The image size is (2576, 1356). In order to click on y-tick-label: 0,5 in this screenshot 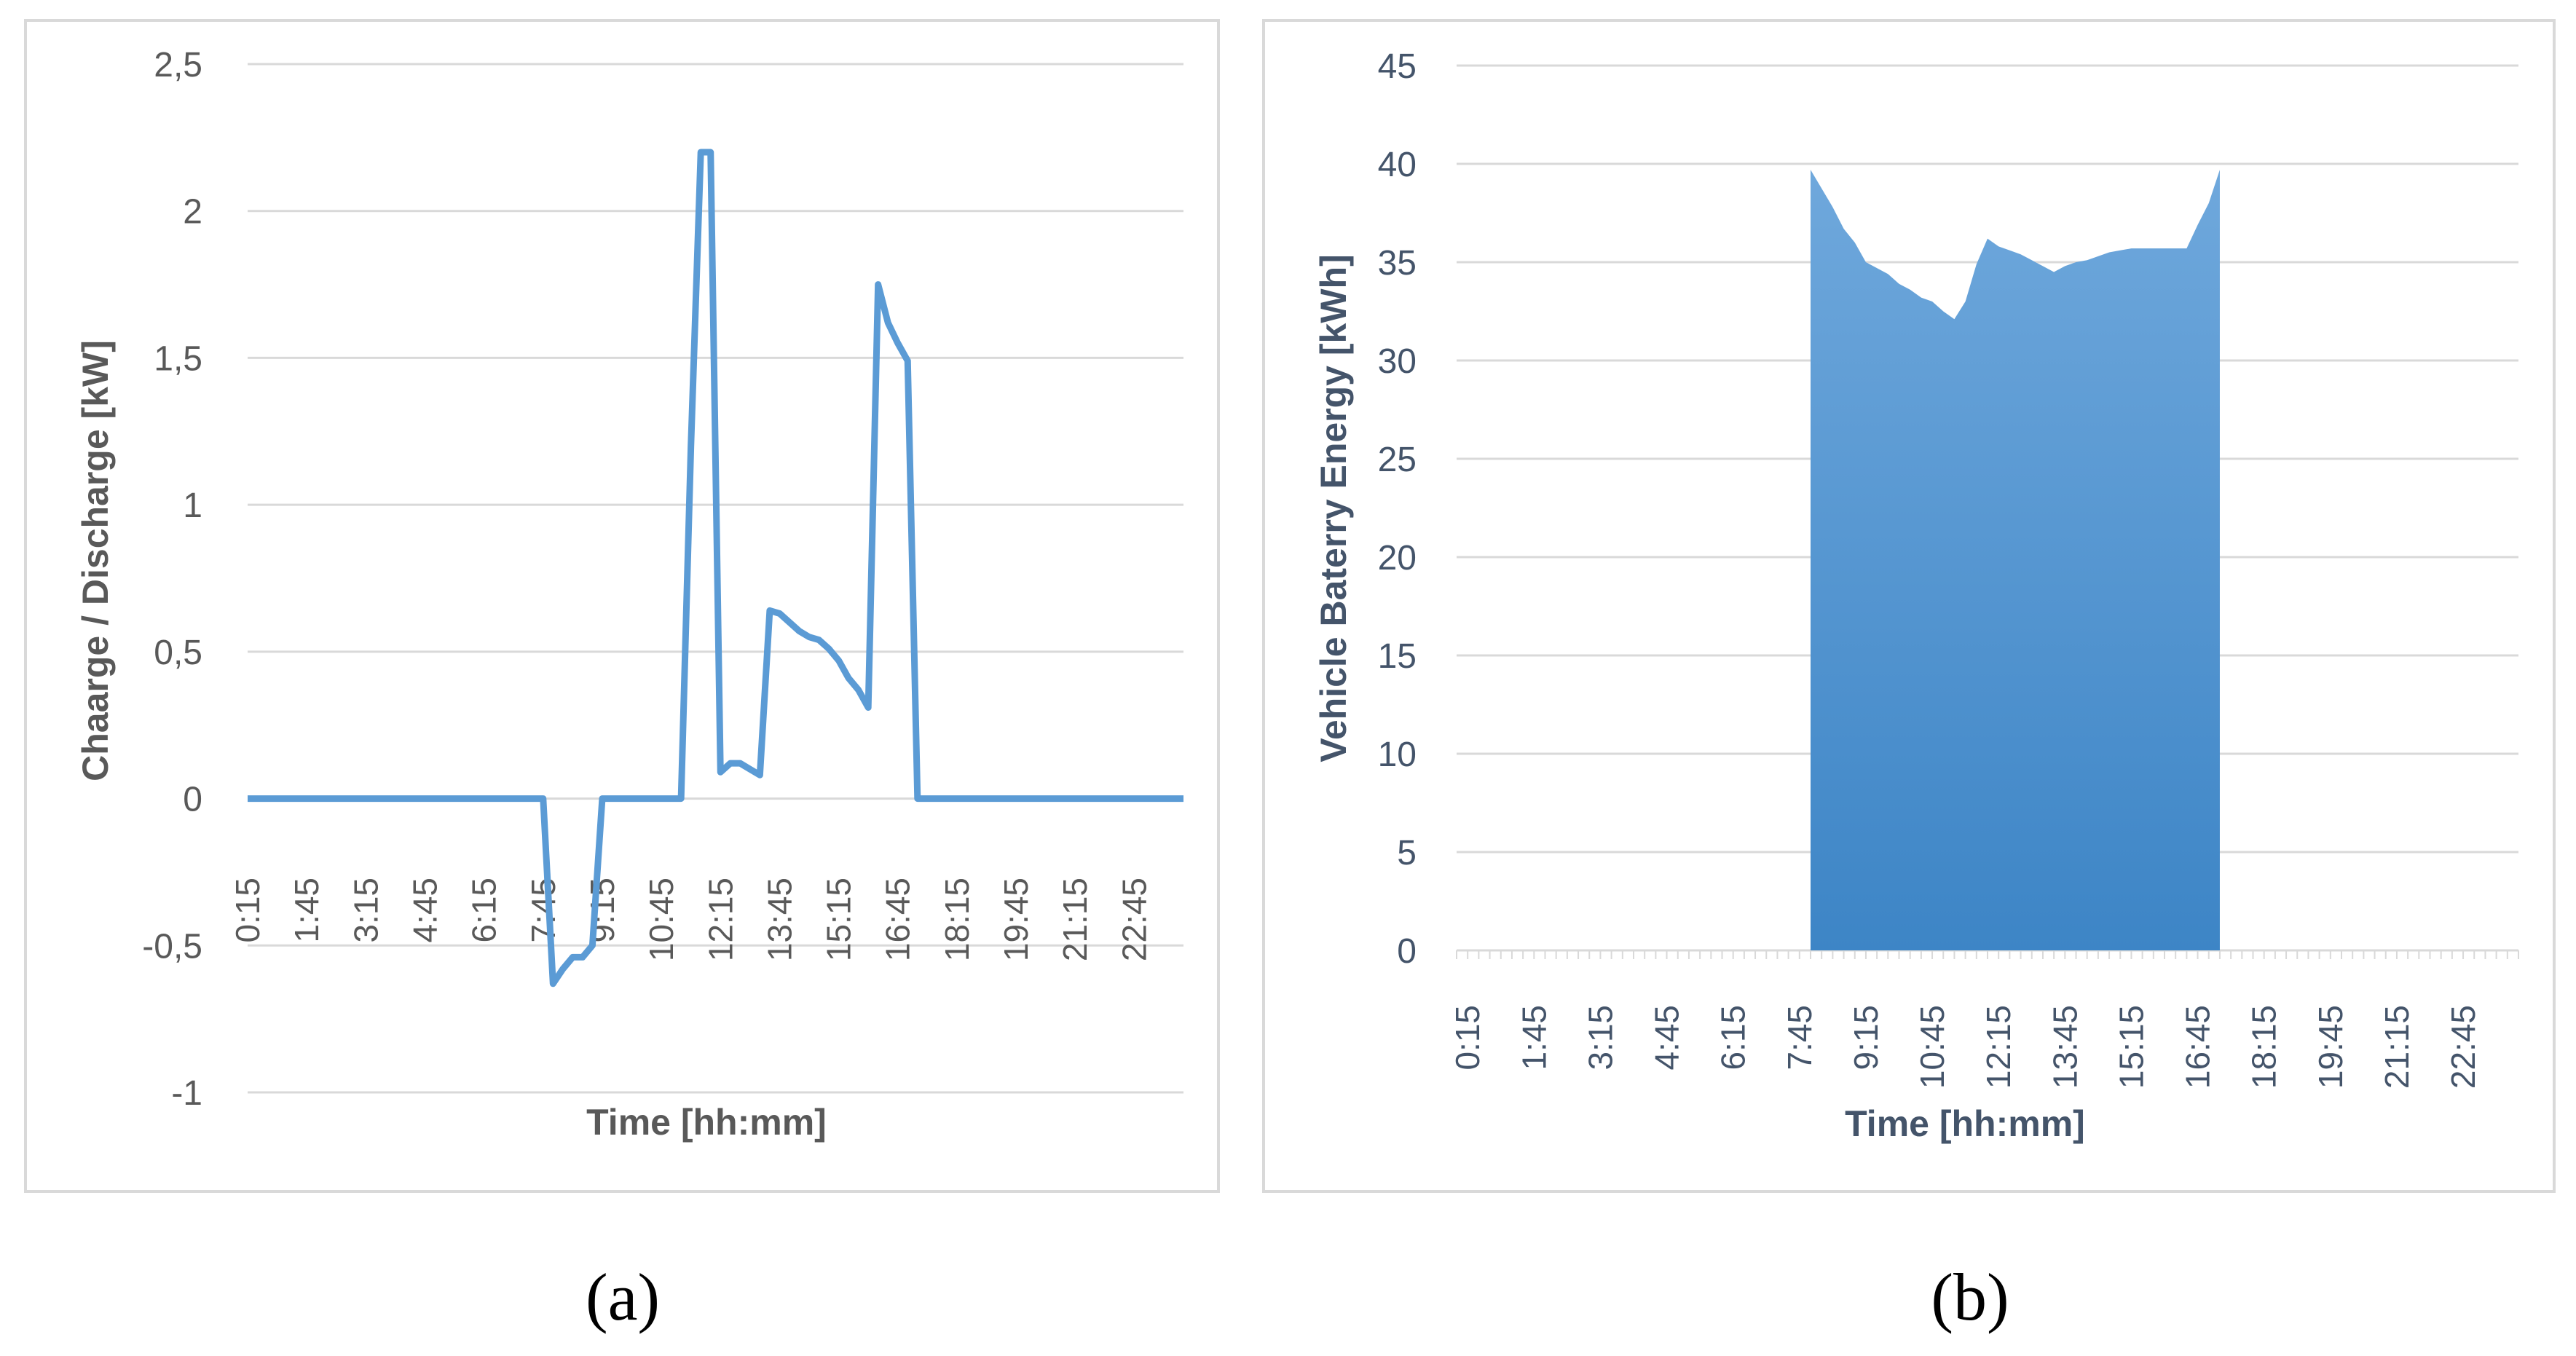, I will do `click(178, 653)`.